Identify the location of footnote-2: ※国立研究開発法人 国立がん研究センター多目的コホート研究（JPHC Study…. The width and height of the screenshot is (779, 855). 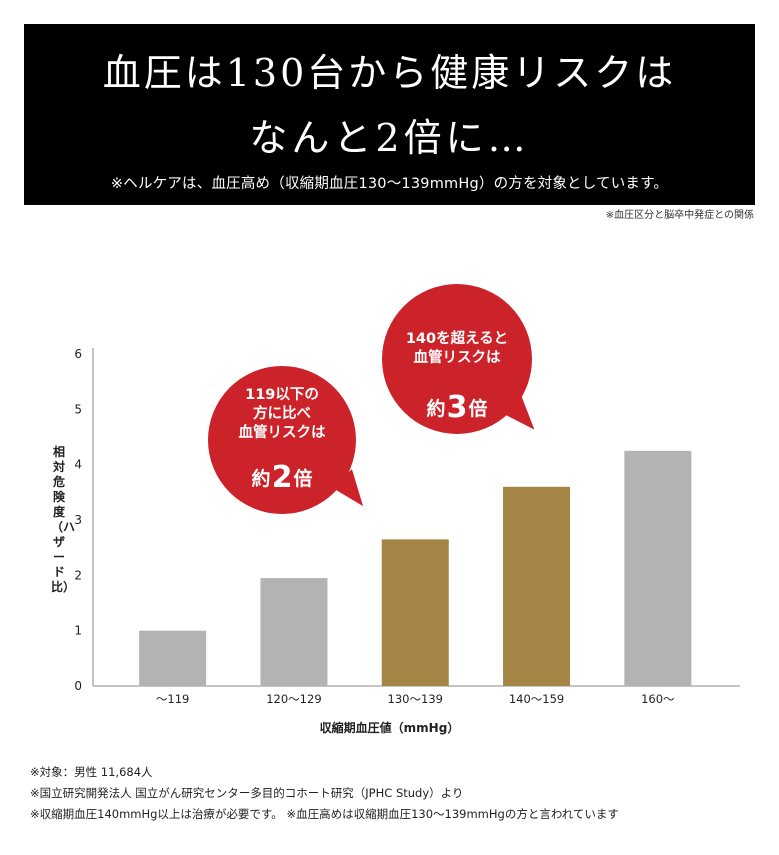
(247, 793).